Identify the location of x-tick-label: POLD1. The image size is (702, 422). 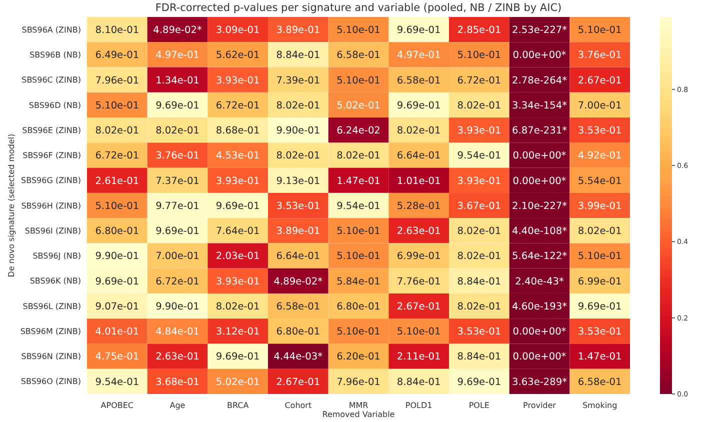
(418, 405).